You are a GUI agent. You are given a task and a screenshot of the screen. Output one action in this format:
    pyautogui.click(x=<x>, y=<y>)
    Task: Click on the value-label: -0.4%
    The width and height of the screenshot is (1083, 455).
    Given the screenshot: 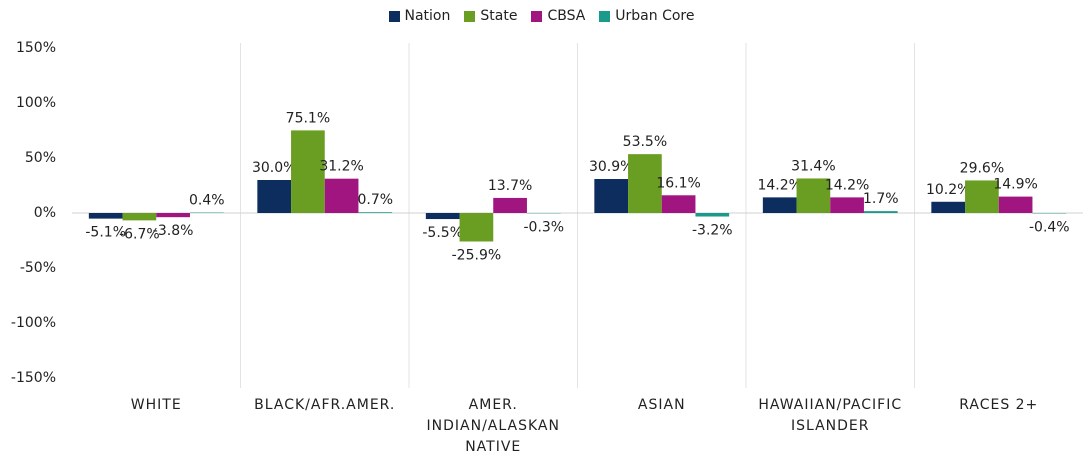 What is the action you would take?
    pyautogui.click(x=1049, y=227)
    